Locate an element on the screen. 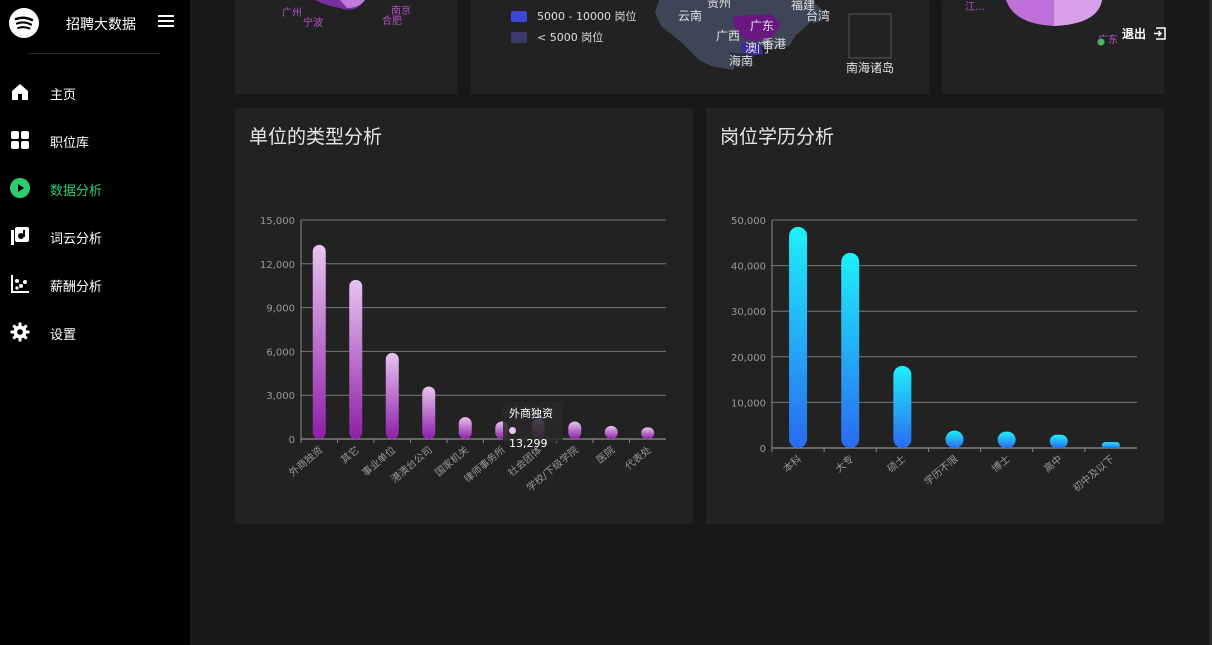  sidebar-item-settings: 设置 is located at coordinates (95, 332).